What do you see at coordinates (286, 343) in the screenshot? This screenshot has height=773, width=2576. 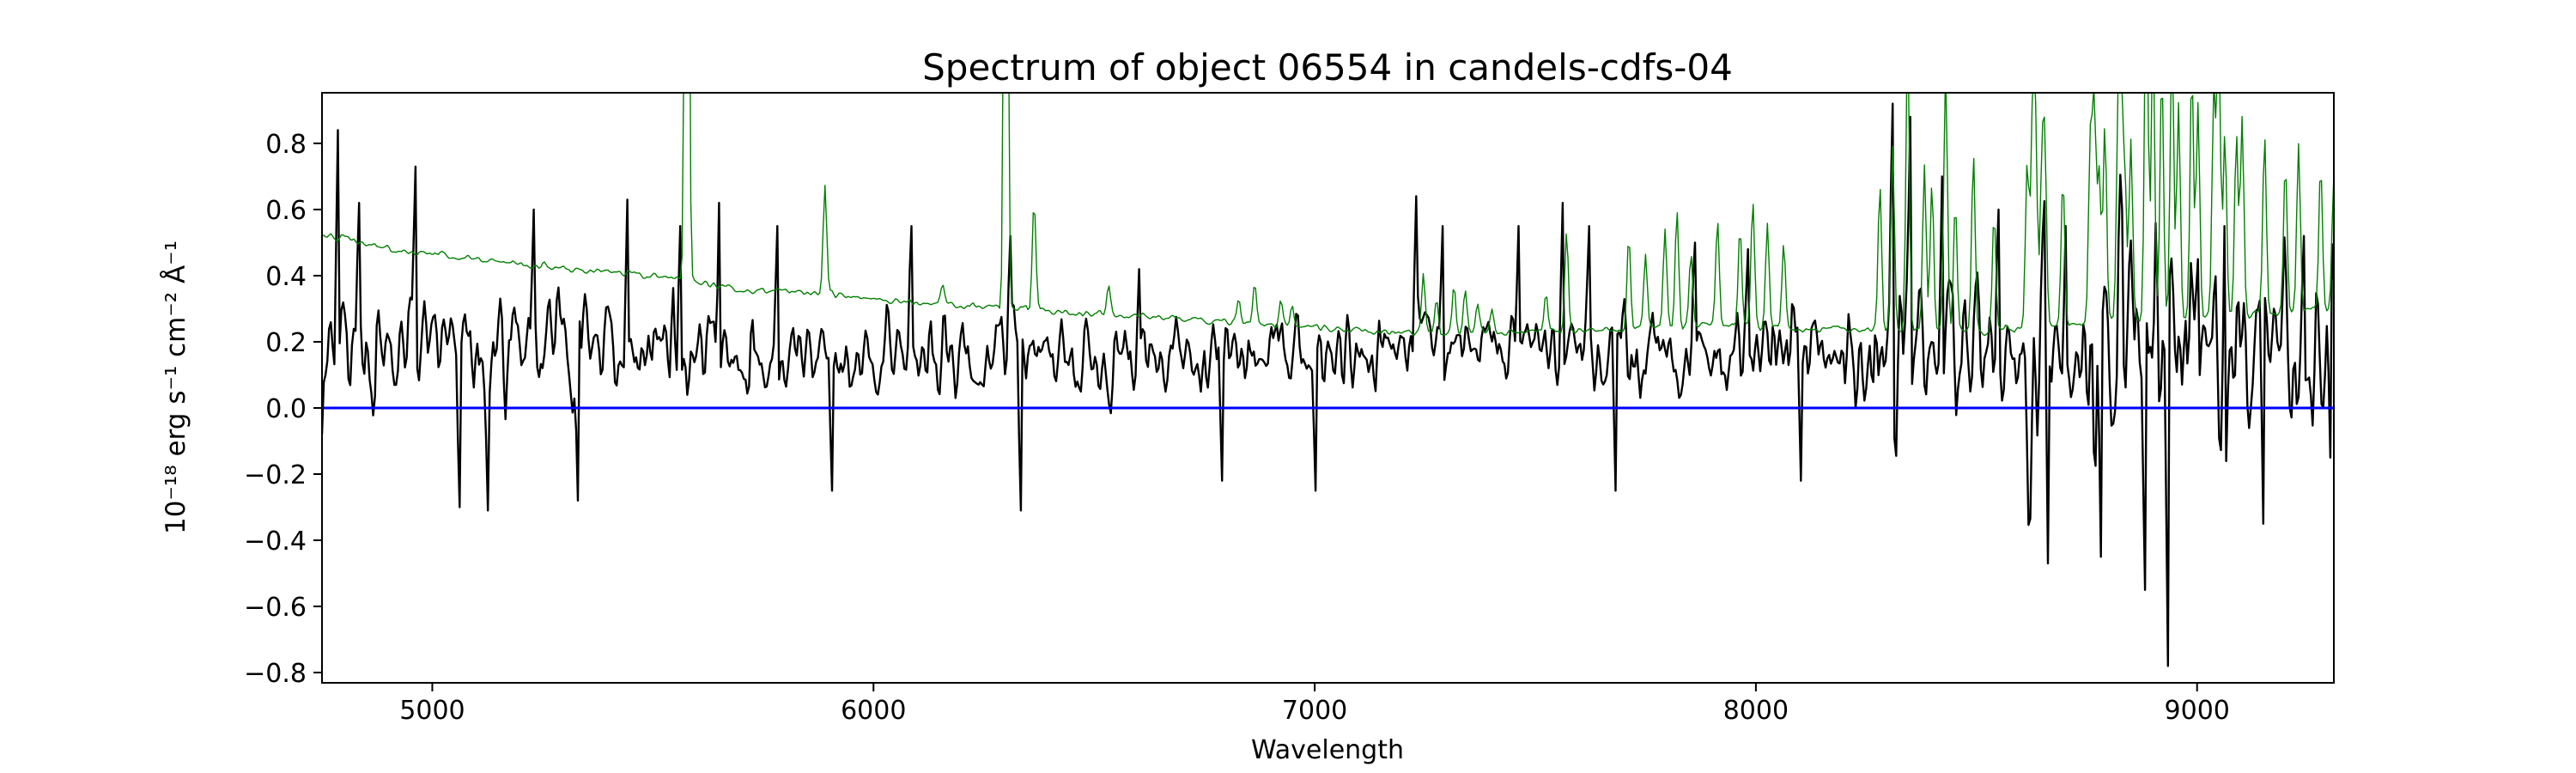 I see `y-tick-label: 0.2` at bounding box center [286, 343].